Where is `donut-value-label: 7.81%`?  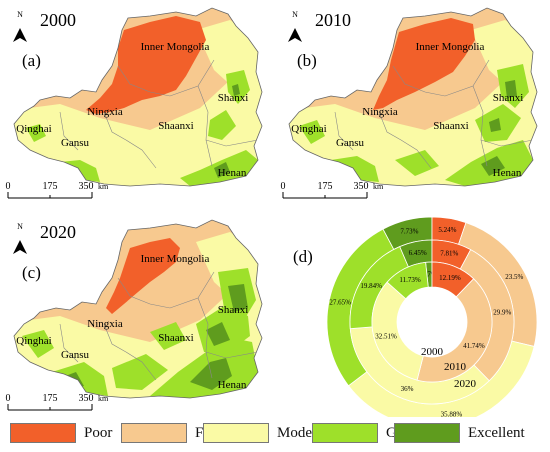 donut-value-label: 7.81% is located at coordinates (449, 254).